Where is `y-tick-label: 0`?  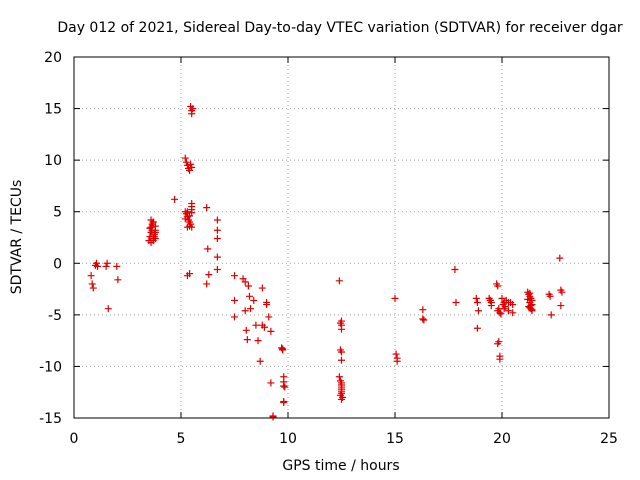 y-tick-label: 0 is located at coordinates (57, 264).